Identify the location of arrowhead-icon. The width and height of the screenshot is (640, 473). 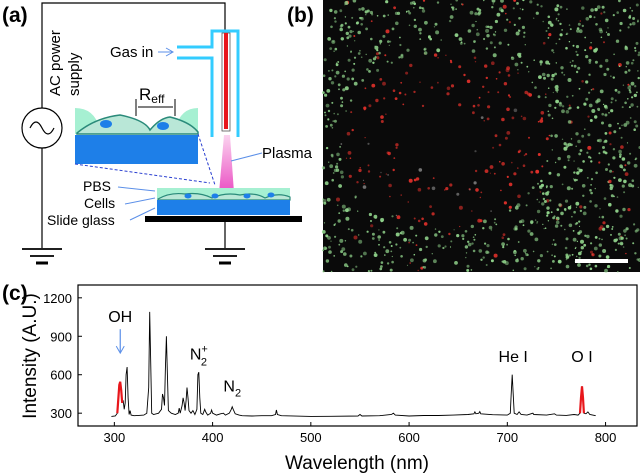
(170, 52).